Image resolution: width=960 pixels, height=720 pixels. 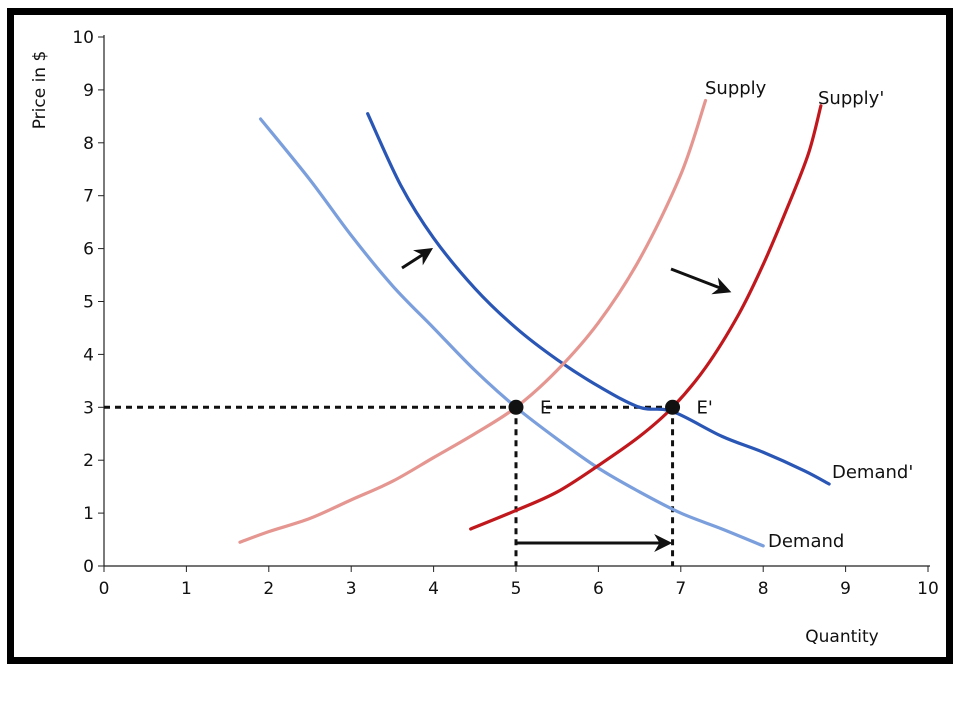 I want to click on demand-shift-arrow, so click(x=417, y=259).